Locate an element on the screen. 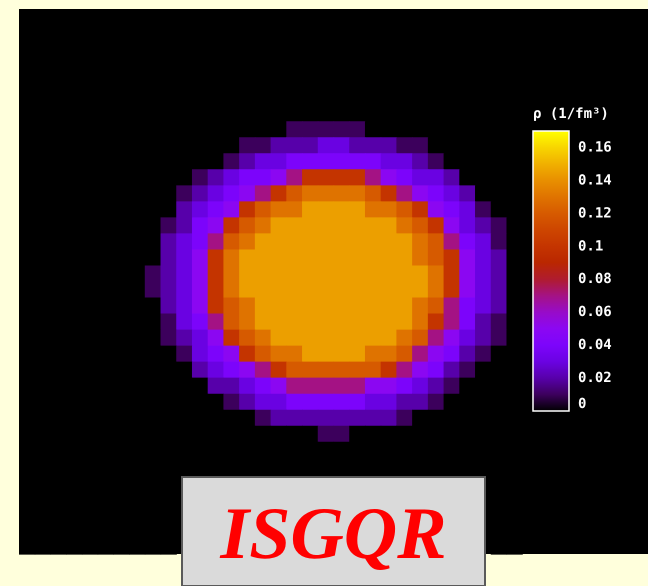  color-bar-label: 0 is located at coordinates (582, 404).